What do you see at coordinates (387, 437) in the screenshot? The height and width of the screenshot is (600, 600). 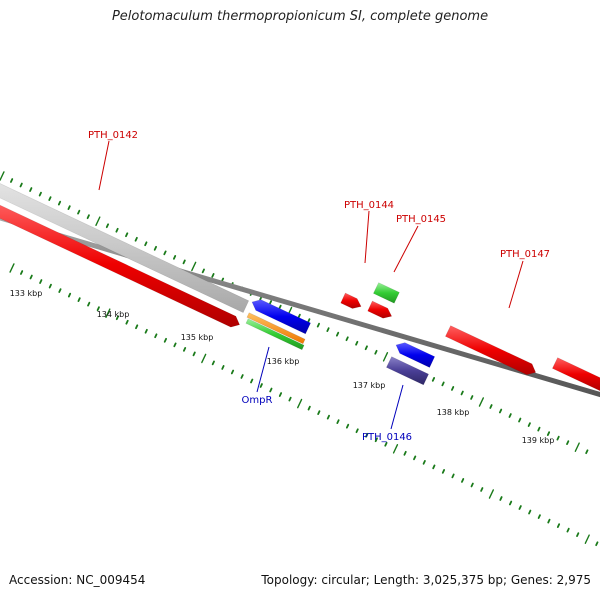 I see `gene-label-pth-0146: PTH_0146` at bounding box center [387, 437].